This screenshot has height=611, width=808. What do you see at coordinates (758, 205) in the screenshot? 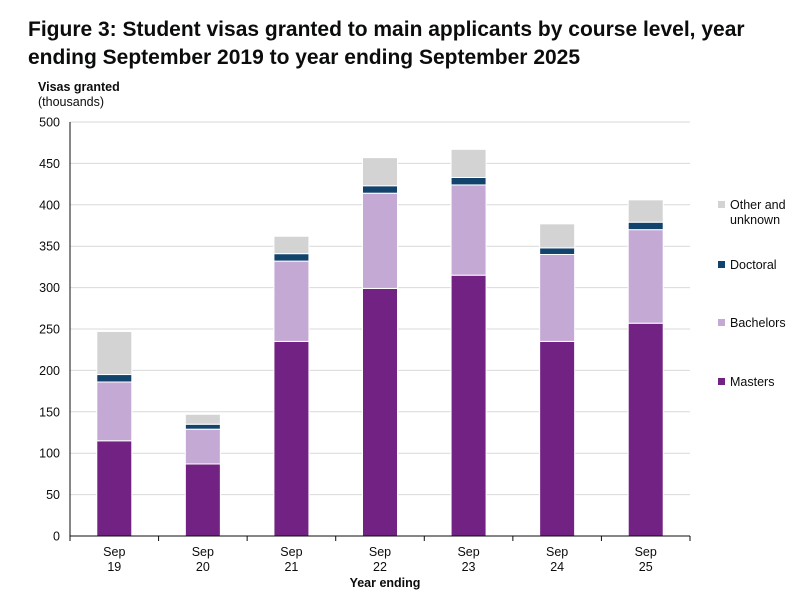
I see `legend-label: Other and` at bounding box center [758, 205].